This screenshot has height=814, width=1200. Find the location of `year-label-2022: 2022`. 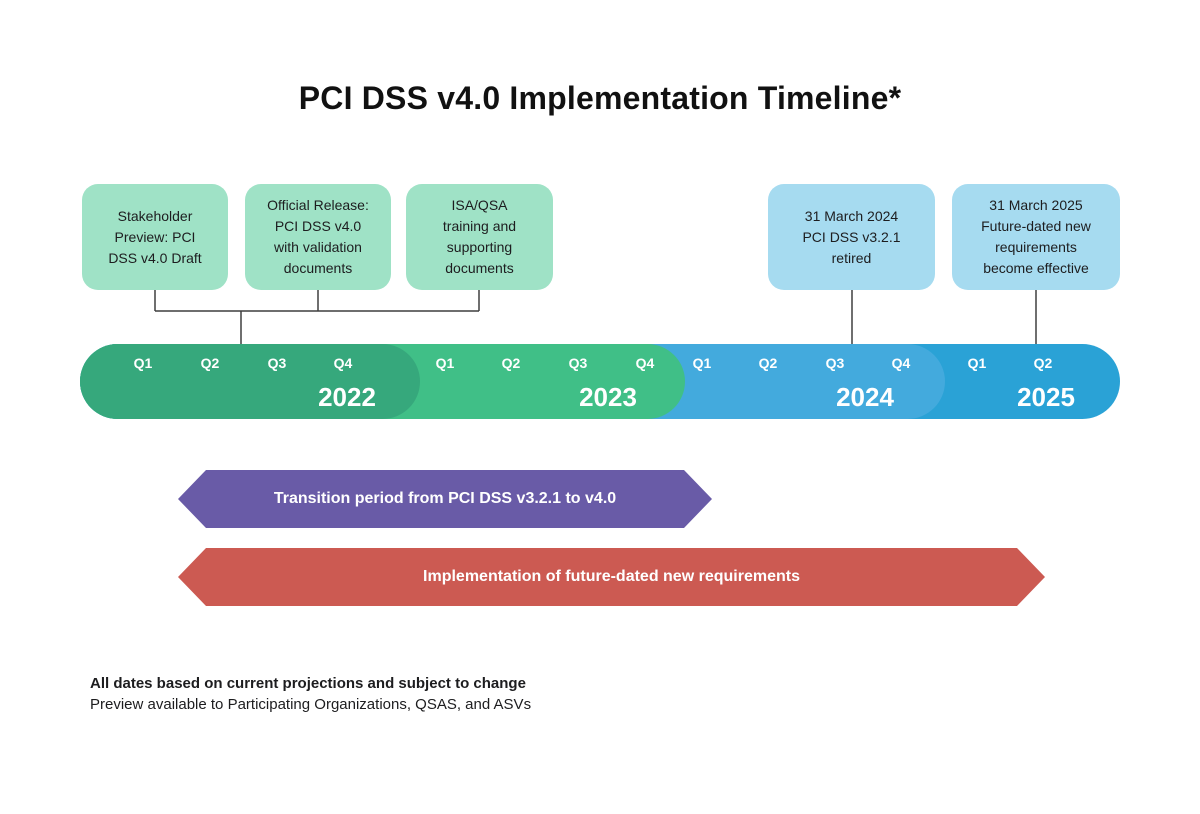

year-label-2022: 2022 is located at coordinates (347, 397).